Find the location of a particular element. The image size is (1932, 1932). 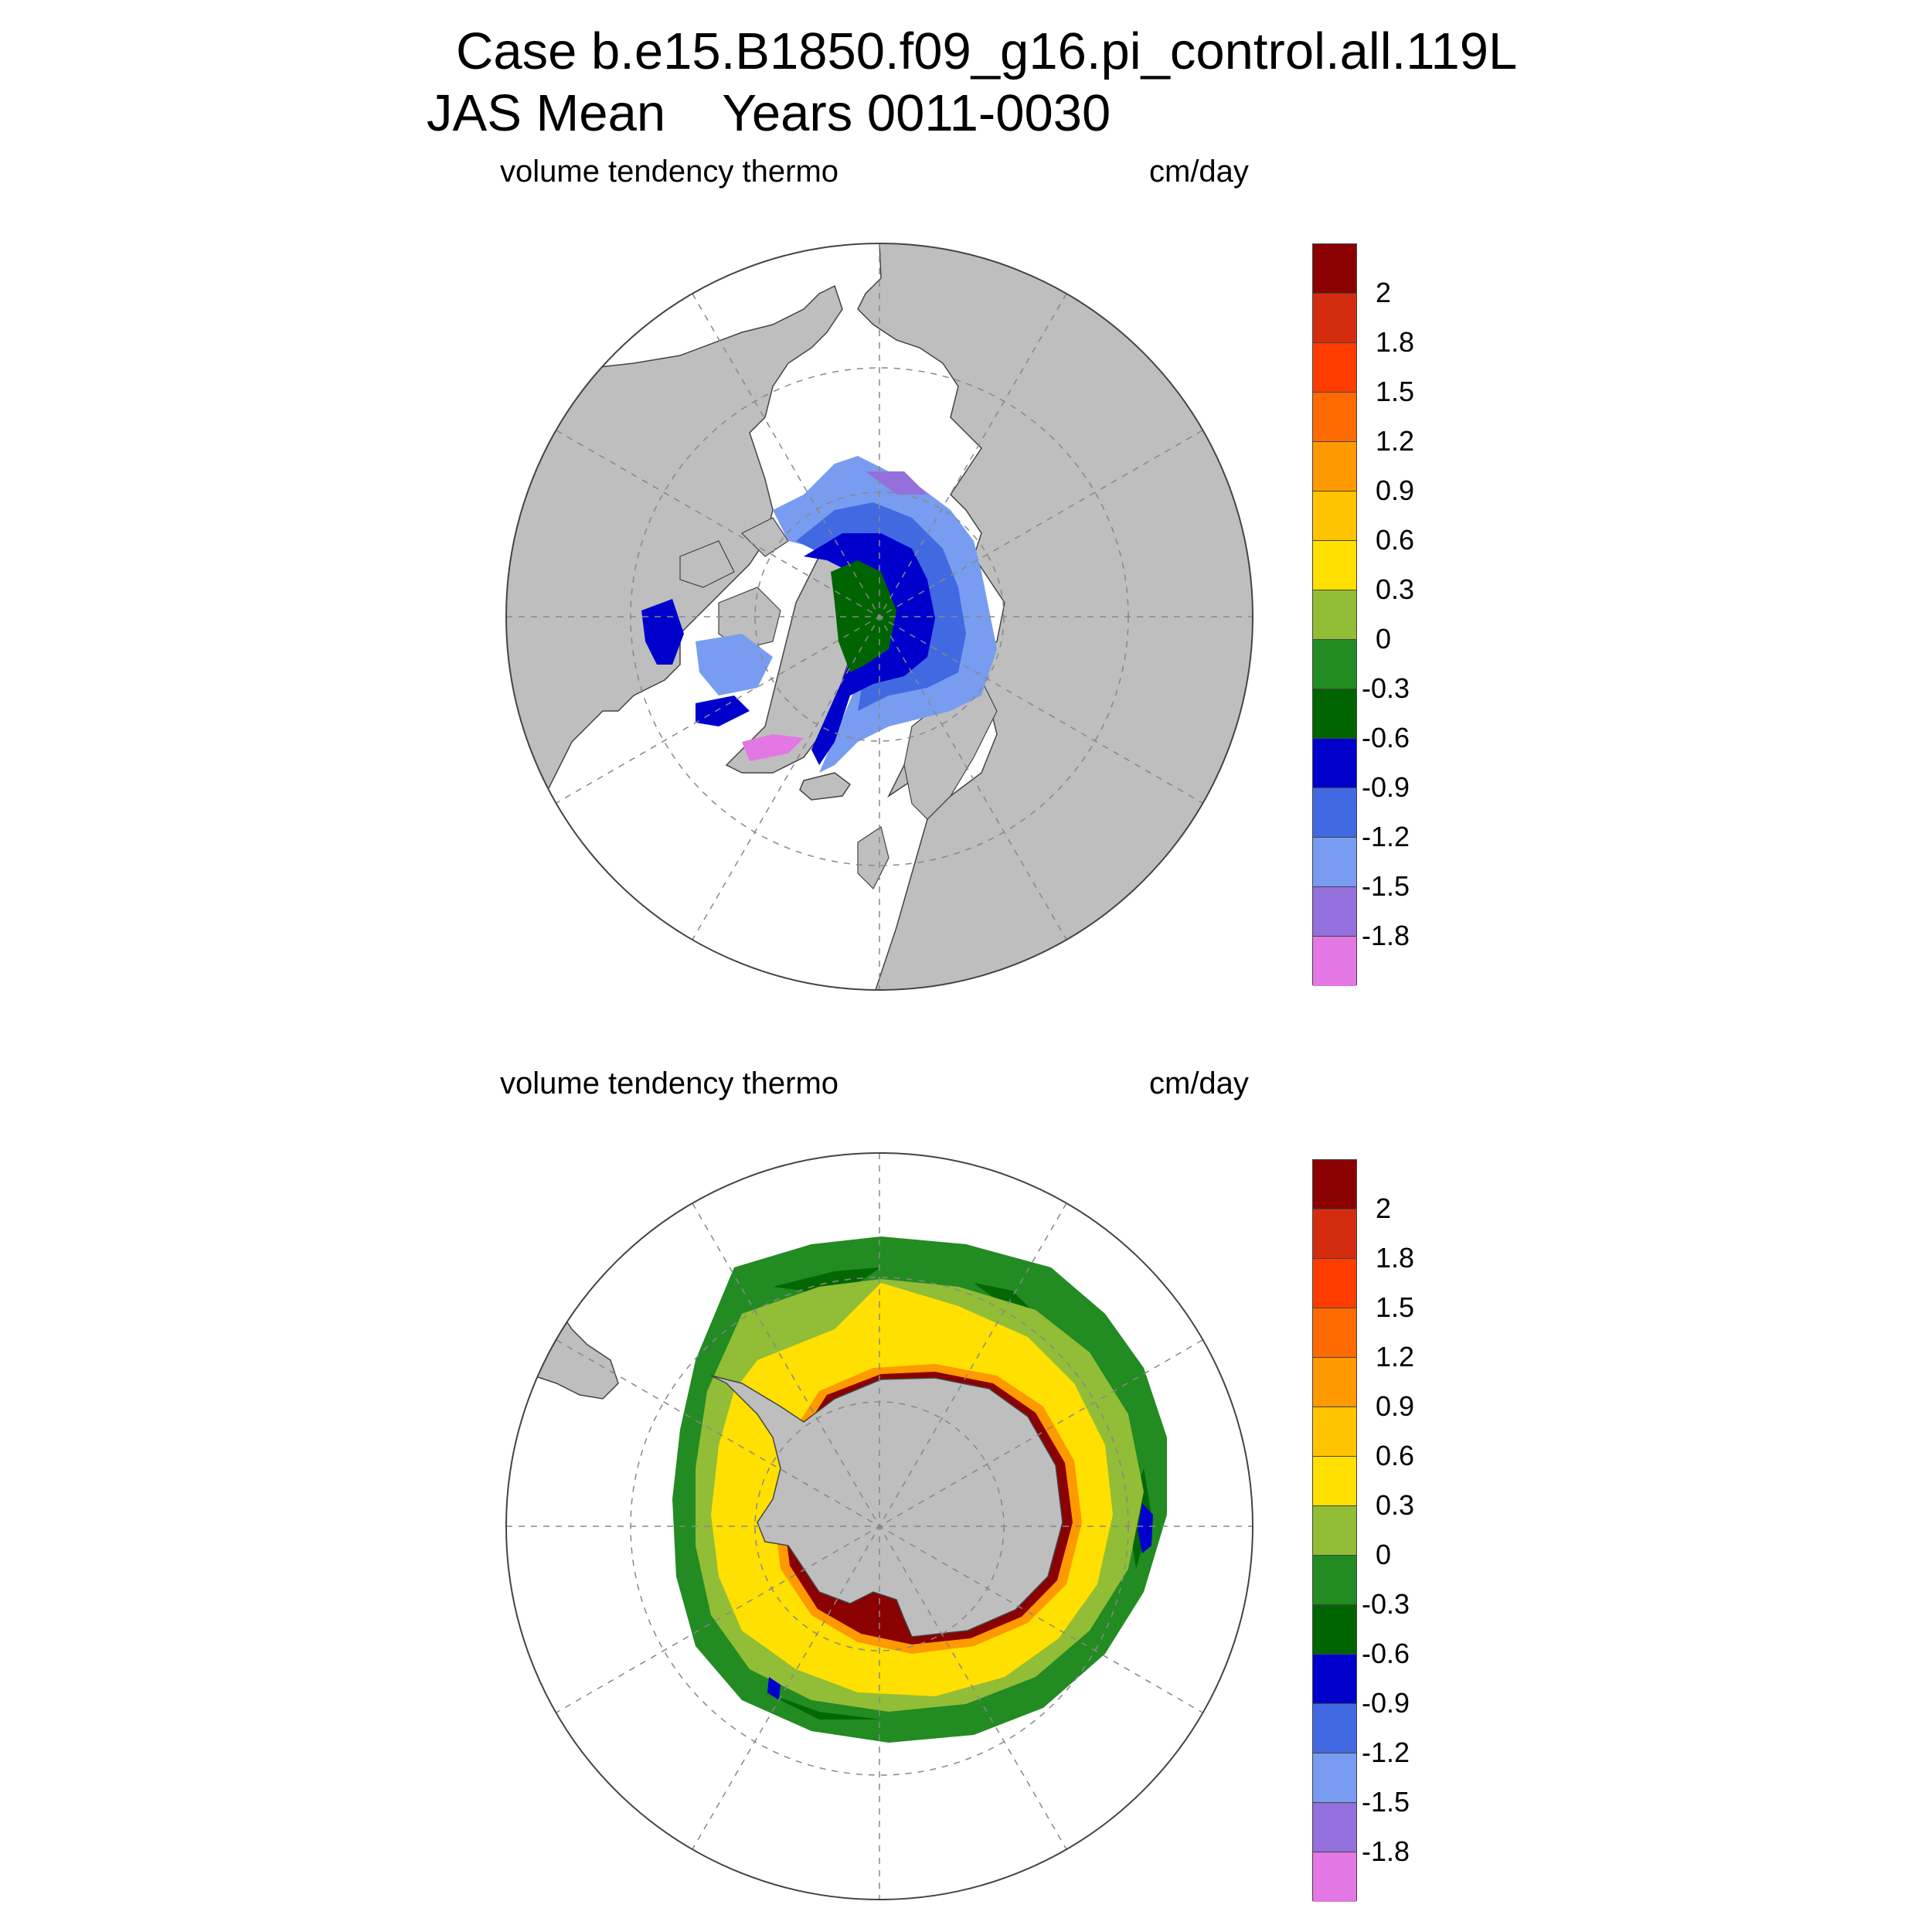

colorbar-top is located at coordinates (1334, 614).